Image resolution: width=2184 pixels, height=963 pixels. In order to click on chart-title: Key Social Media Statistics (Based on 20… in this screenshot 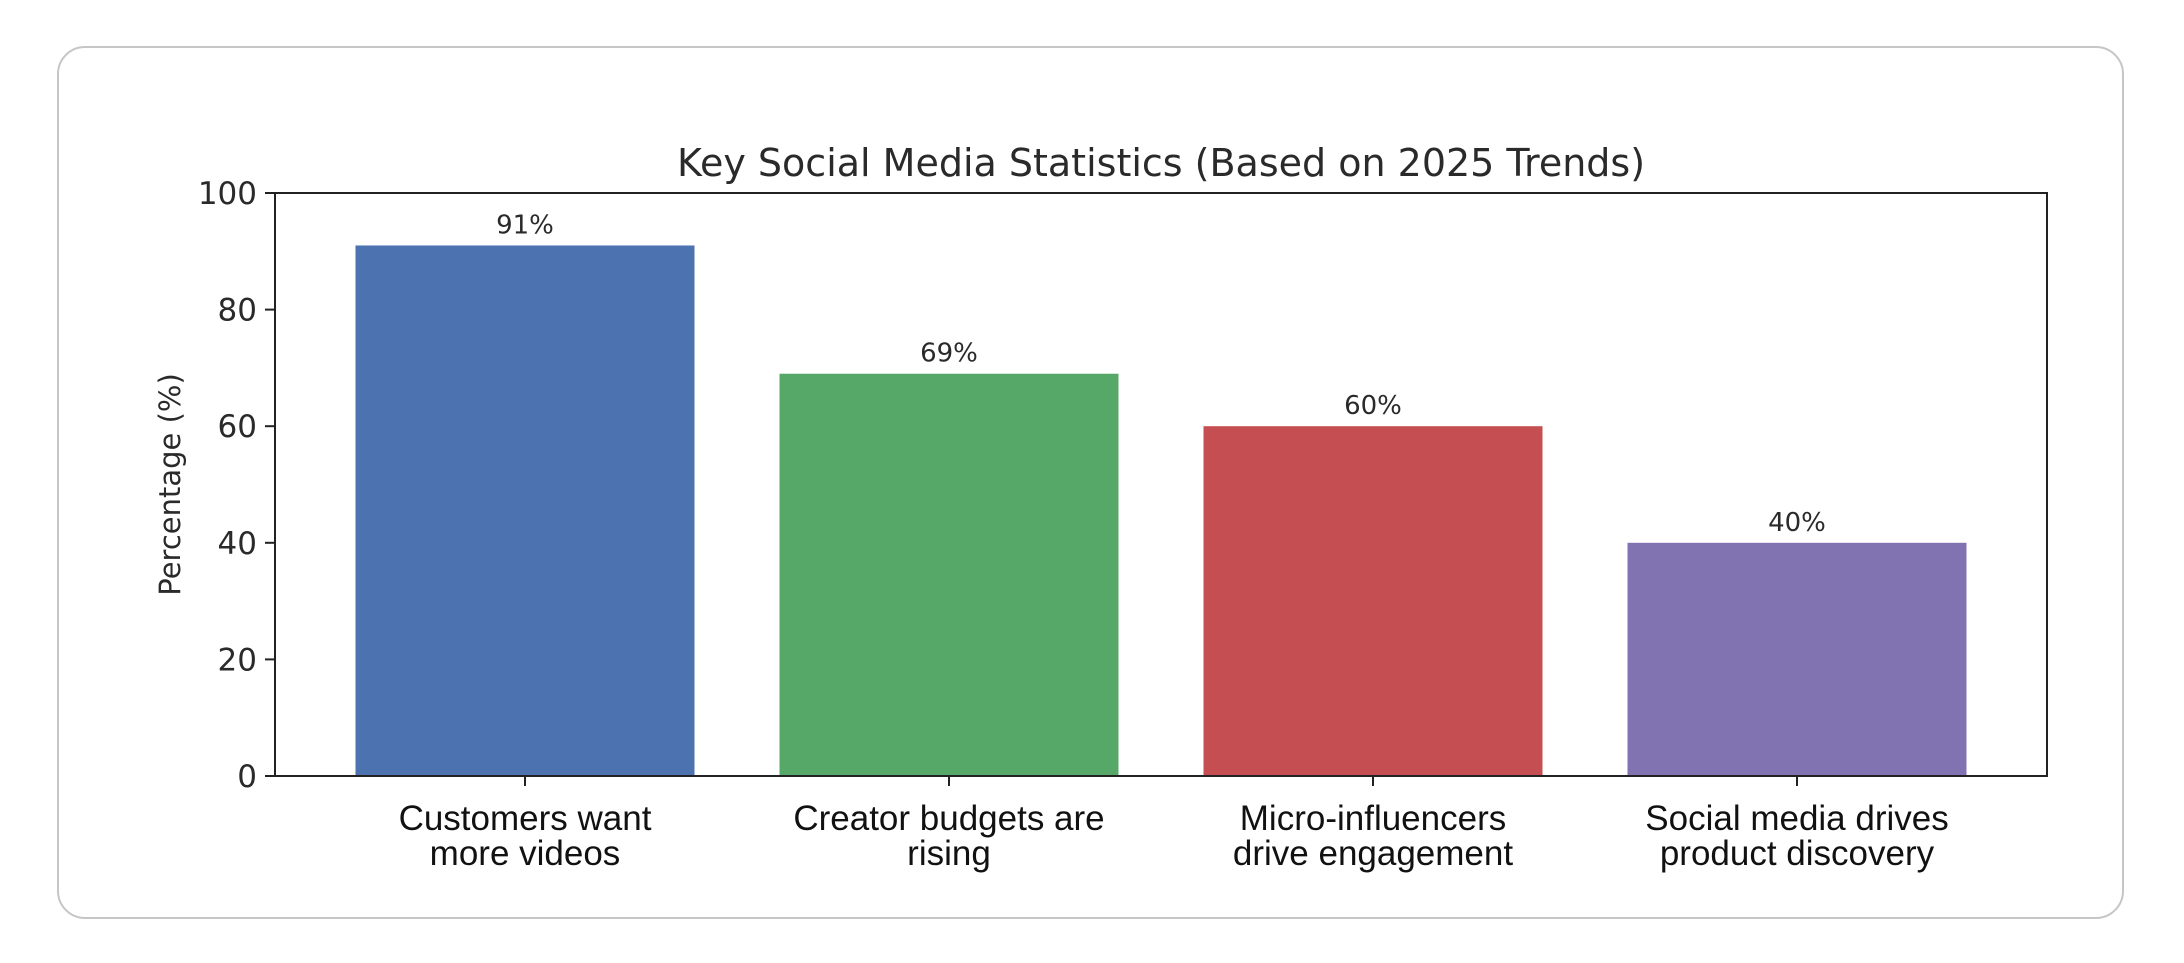, I will do `click(1161, 163)`.